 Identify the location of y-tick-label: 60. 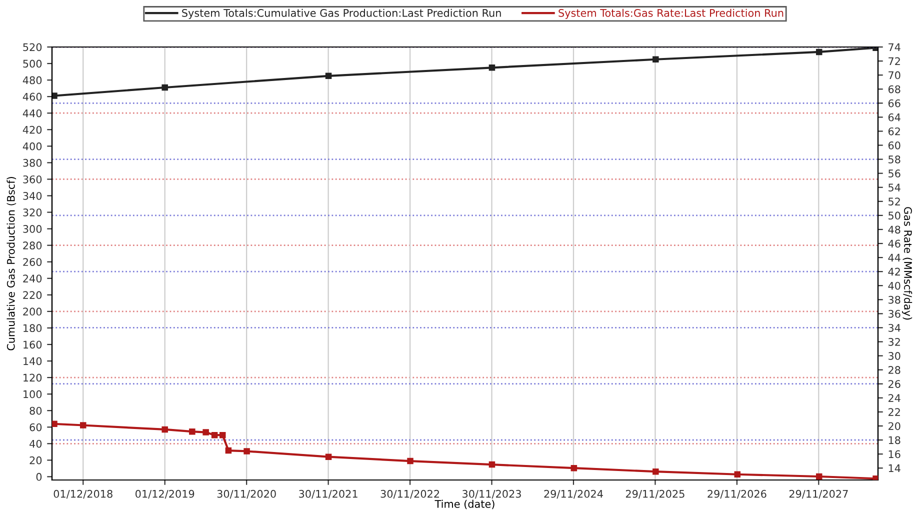
(36, 427).